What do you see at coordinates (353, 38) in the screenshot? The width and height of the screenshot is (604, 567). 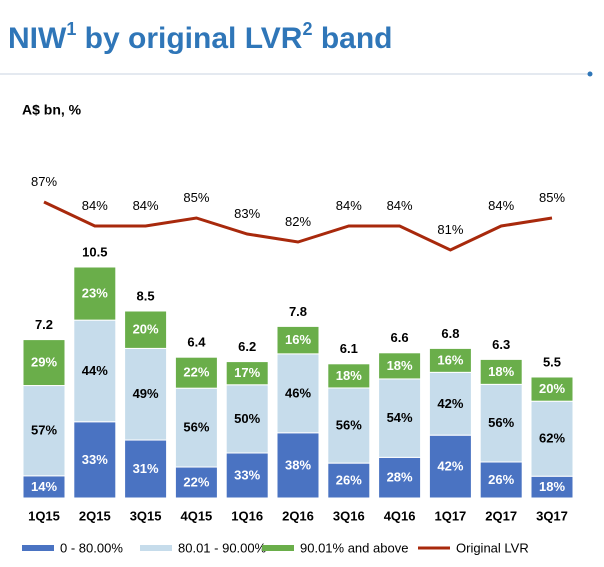 I see `title-text: band` at bounding box center [353, 38].